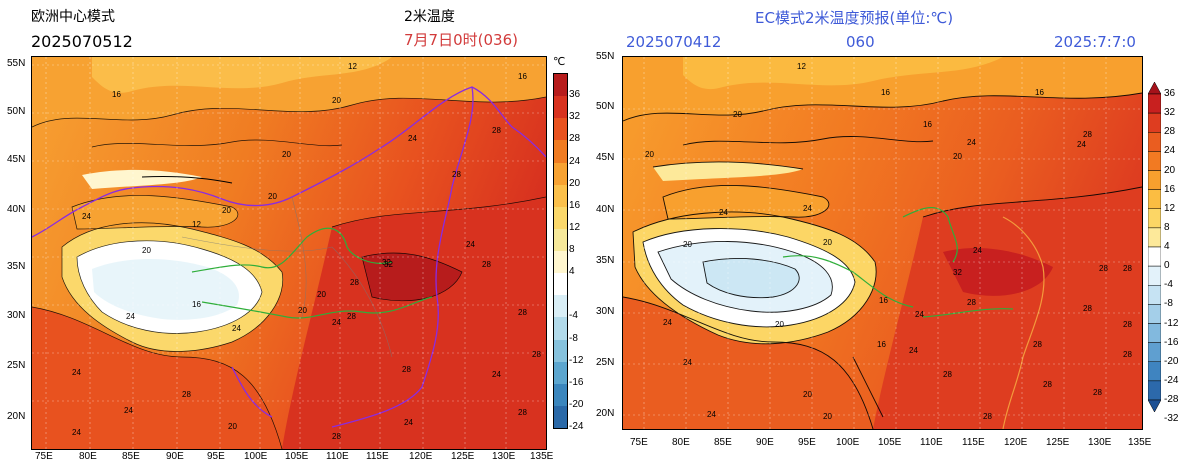  I want to click on colorbar-label: 0, so click(1167, 266).